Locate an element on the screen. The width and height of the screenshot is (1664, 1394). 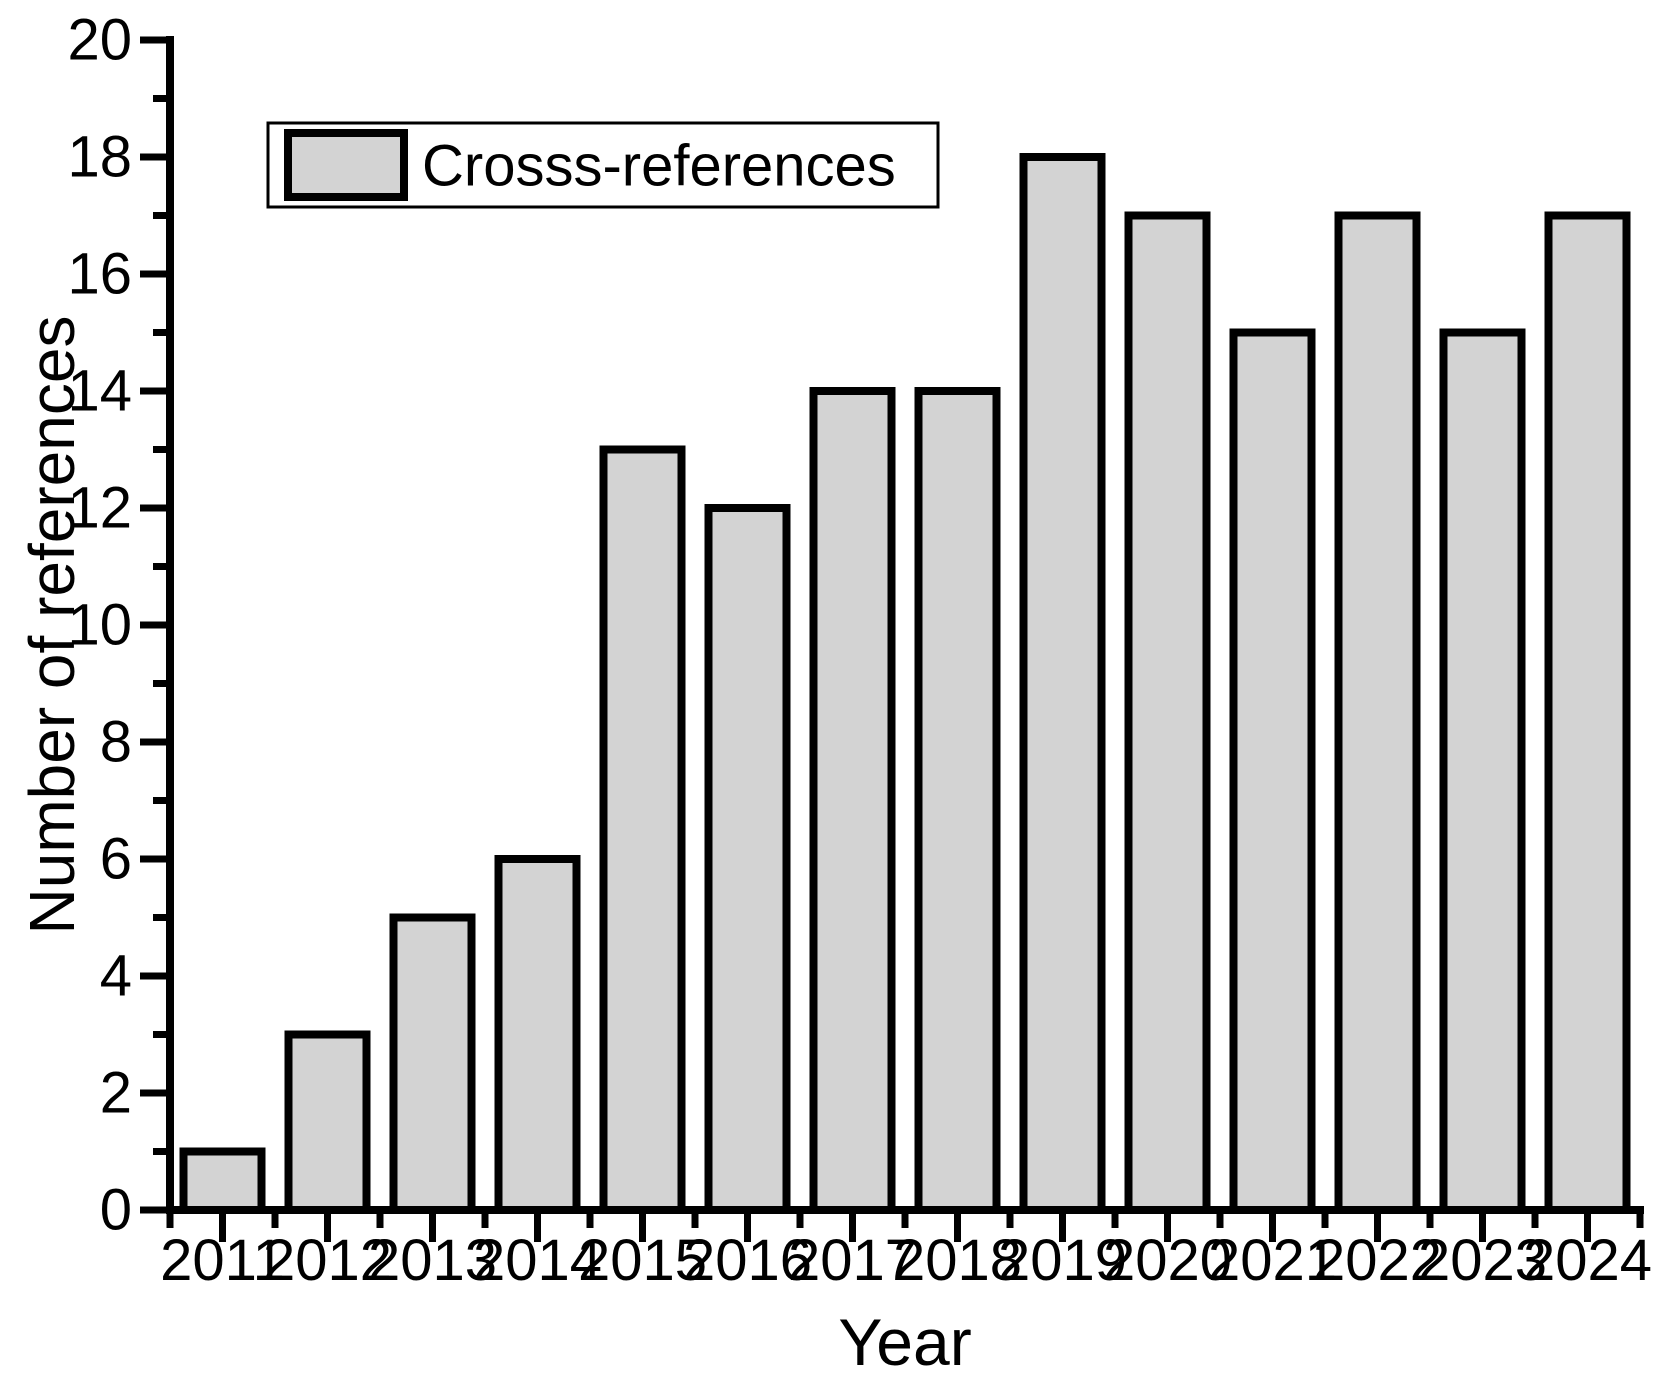
x-tick-label-2024: 2024 is located at coordinates (1587, 1260).